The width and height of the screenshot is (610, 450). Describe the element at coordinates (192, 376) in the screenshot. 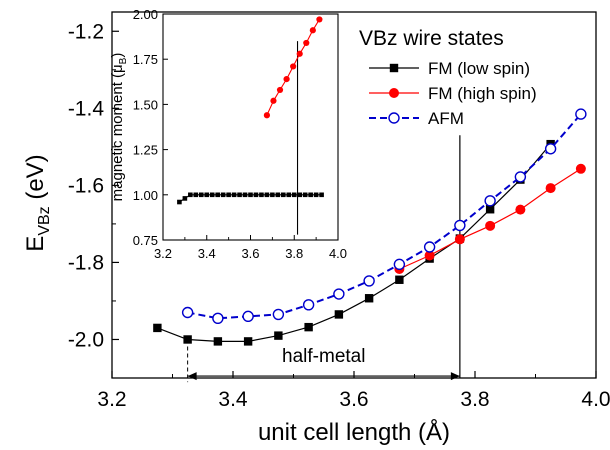

I see `half-metal-arrow-left` at that location.